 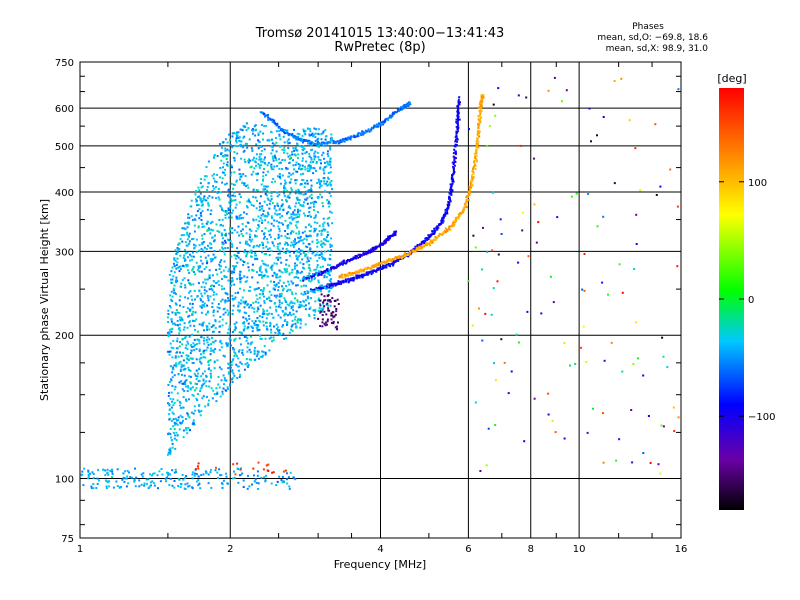 What do you see at coordinates (64, 193) in the screenshot?
I see `y-tick-label: 400` at bounding box center [64, 193].